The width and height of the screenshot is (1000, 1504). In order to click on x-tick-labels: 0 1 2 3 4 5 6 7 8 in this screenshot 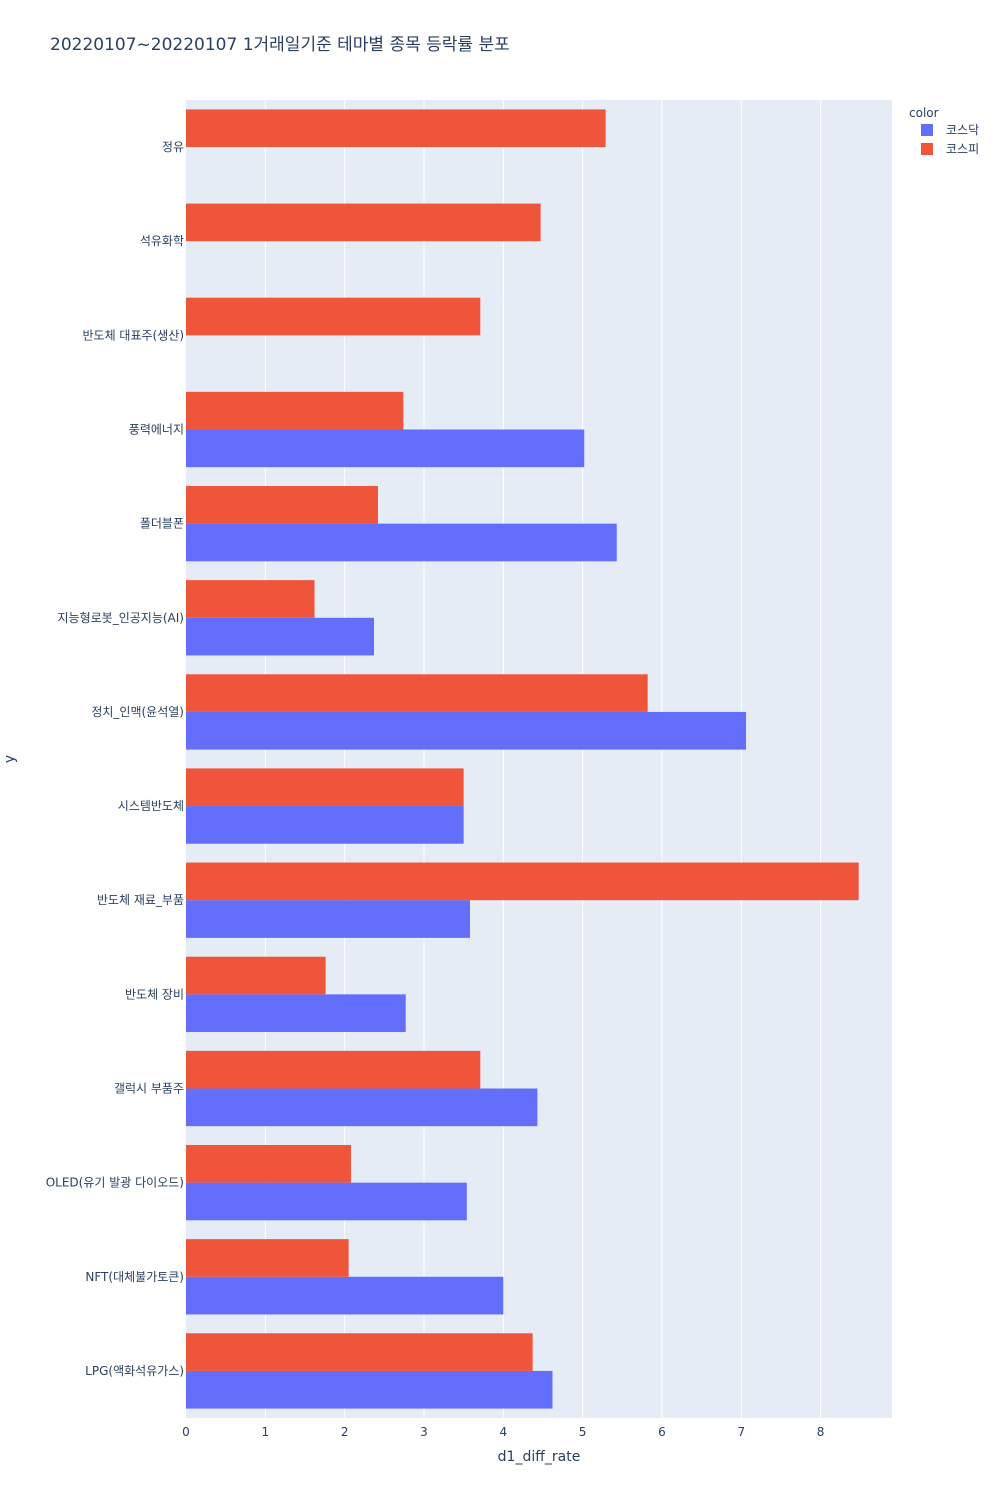, I will do `click(503, 1432)`.